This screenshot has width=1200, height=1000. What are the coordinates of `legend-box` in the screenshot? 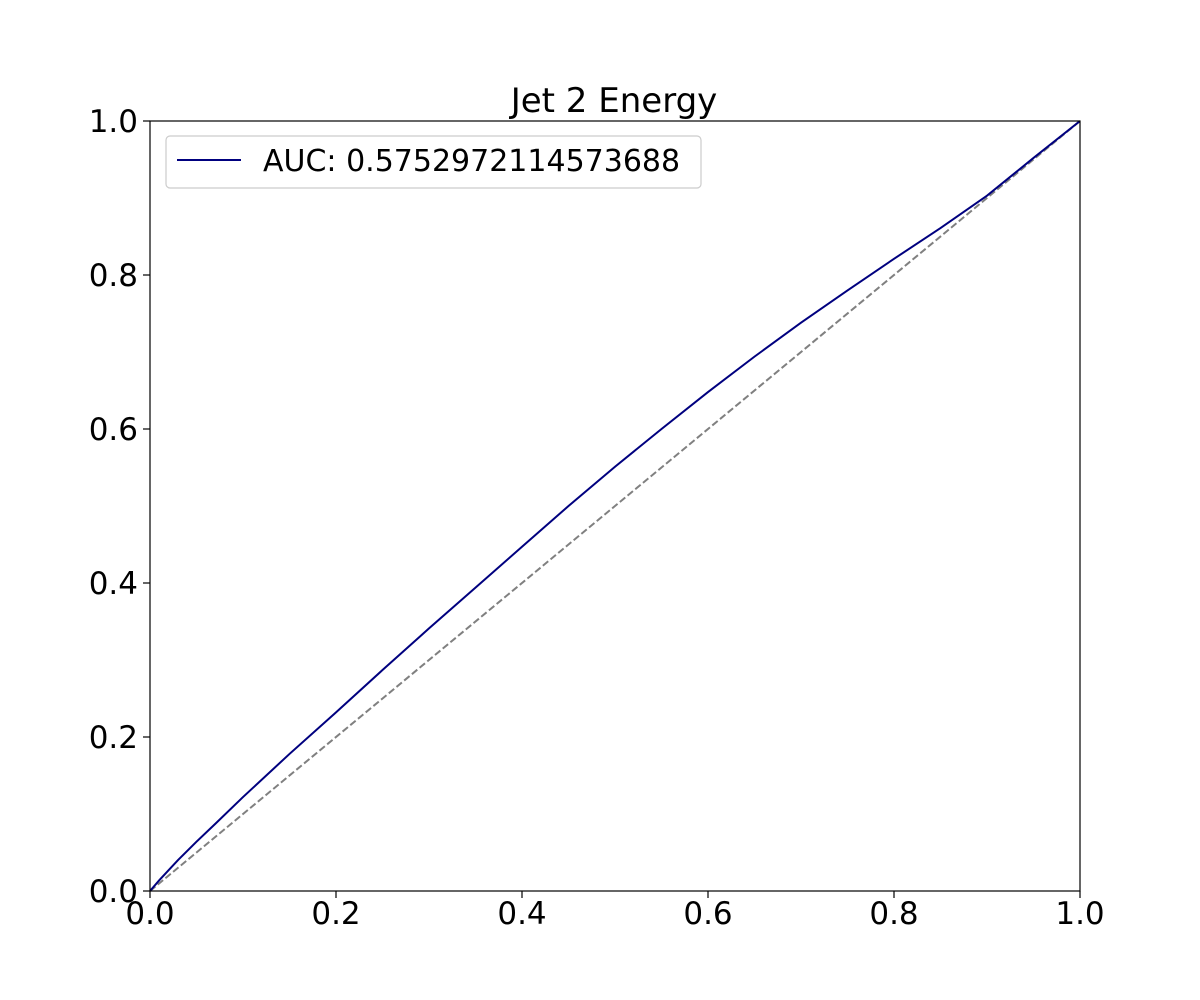 It's located at (433, 162).